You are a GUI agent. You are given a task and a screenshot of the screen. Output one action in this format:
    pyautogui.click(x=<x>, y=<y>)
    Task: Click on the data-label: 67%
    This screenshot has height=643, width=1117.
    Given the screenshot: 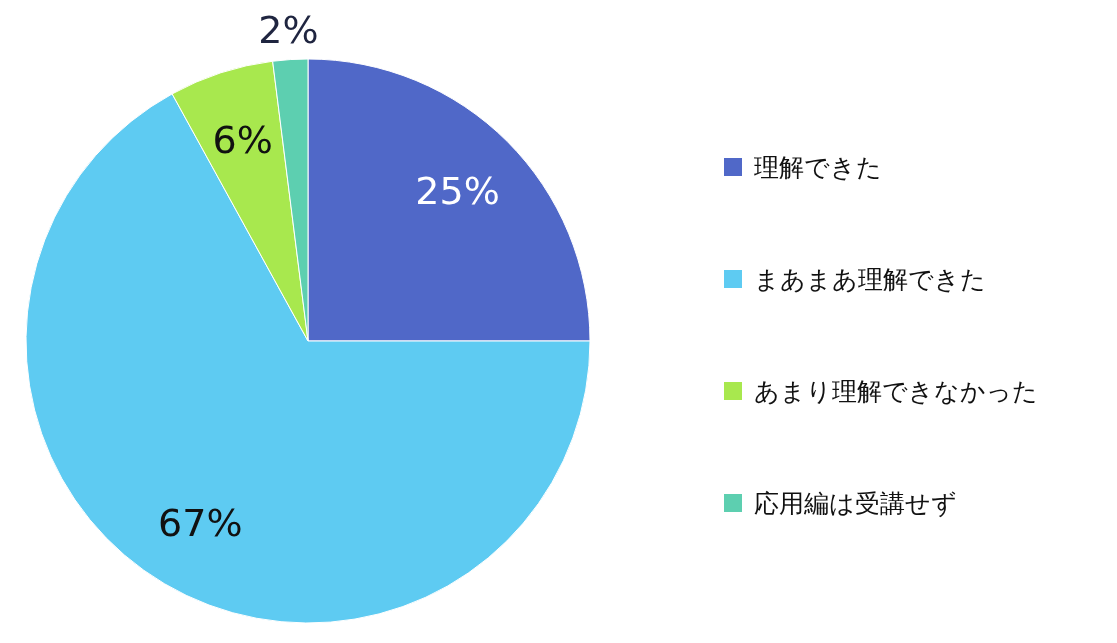 What is the action you would take?
    pyautogui.click(x=200, y=523)
    